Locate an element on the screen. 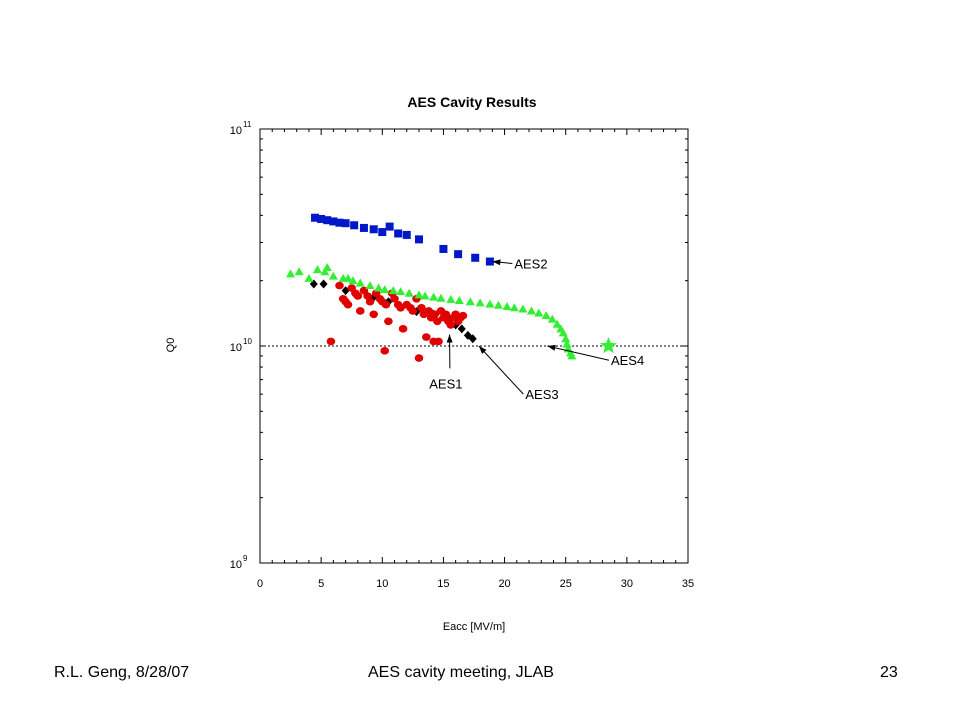 The height and width of the screenshot is (720, 960). aes4-star-point is located at coordinates (608, 345).